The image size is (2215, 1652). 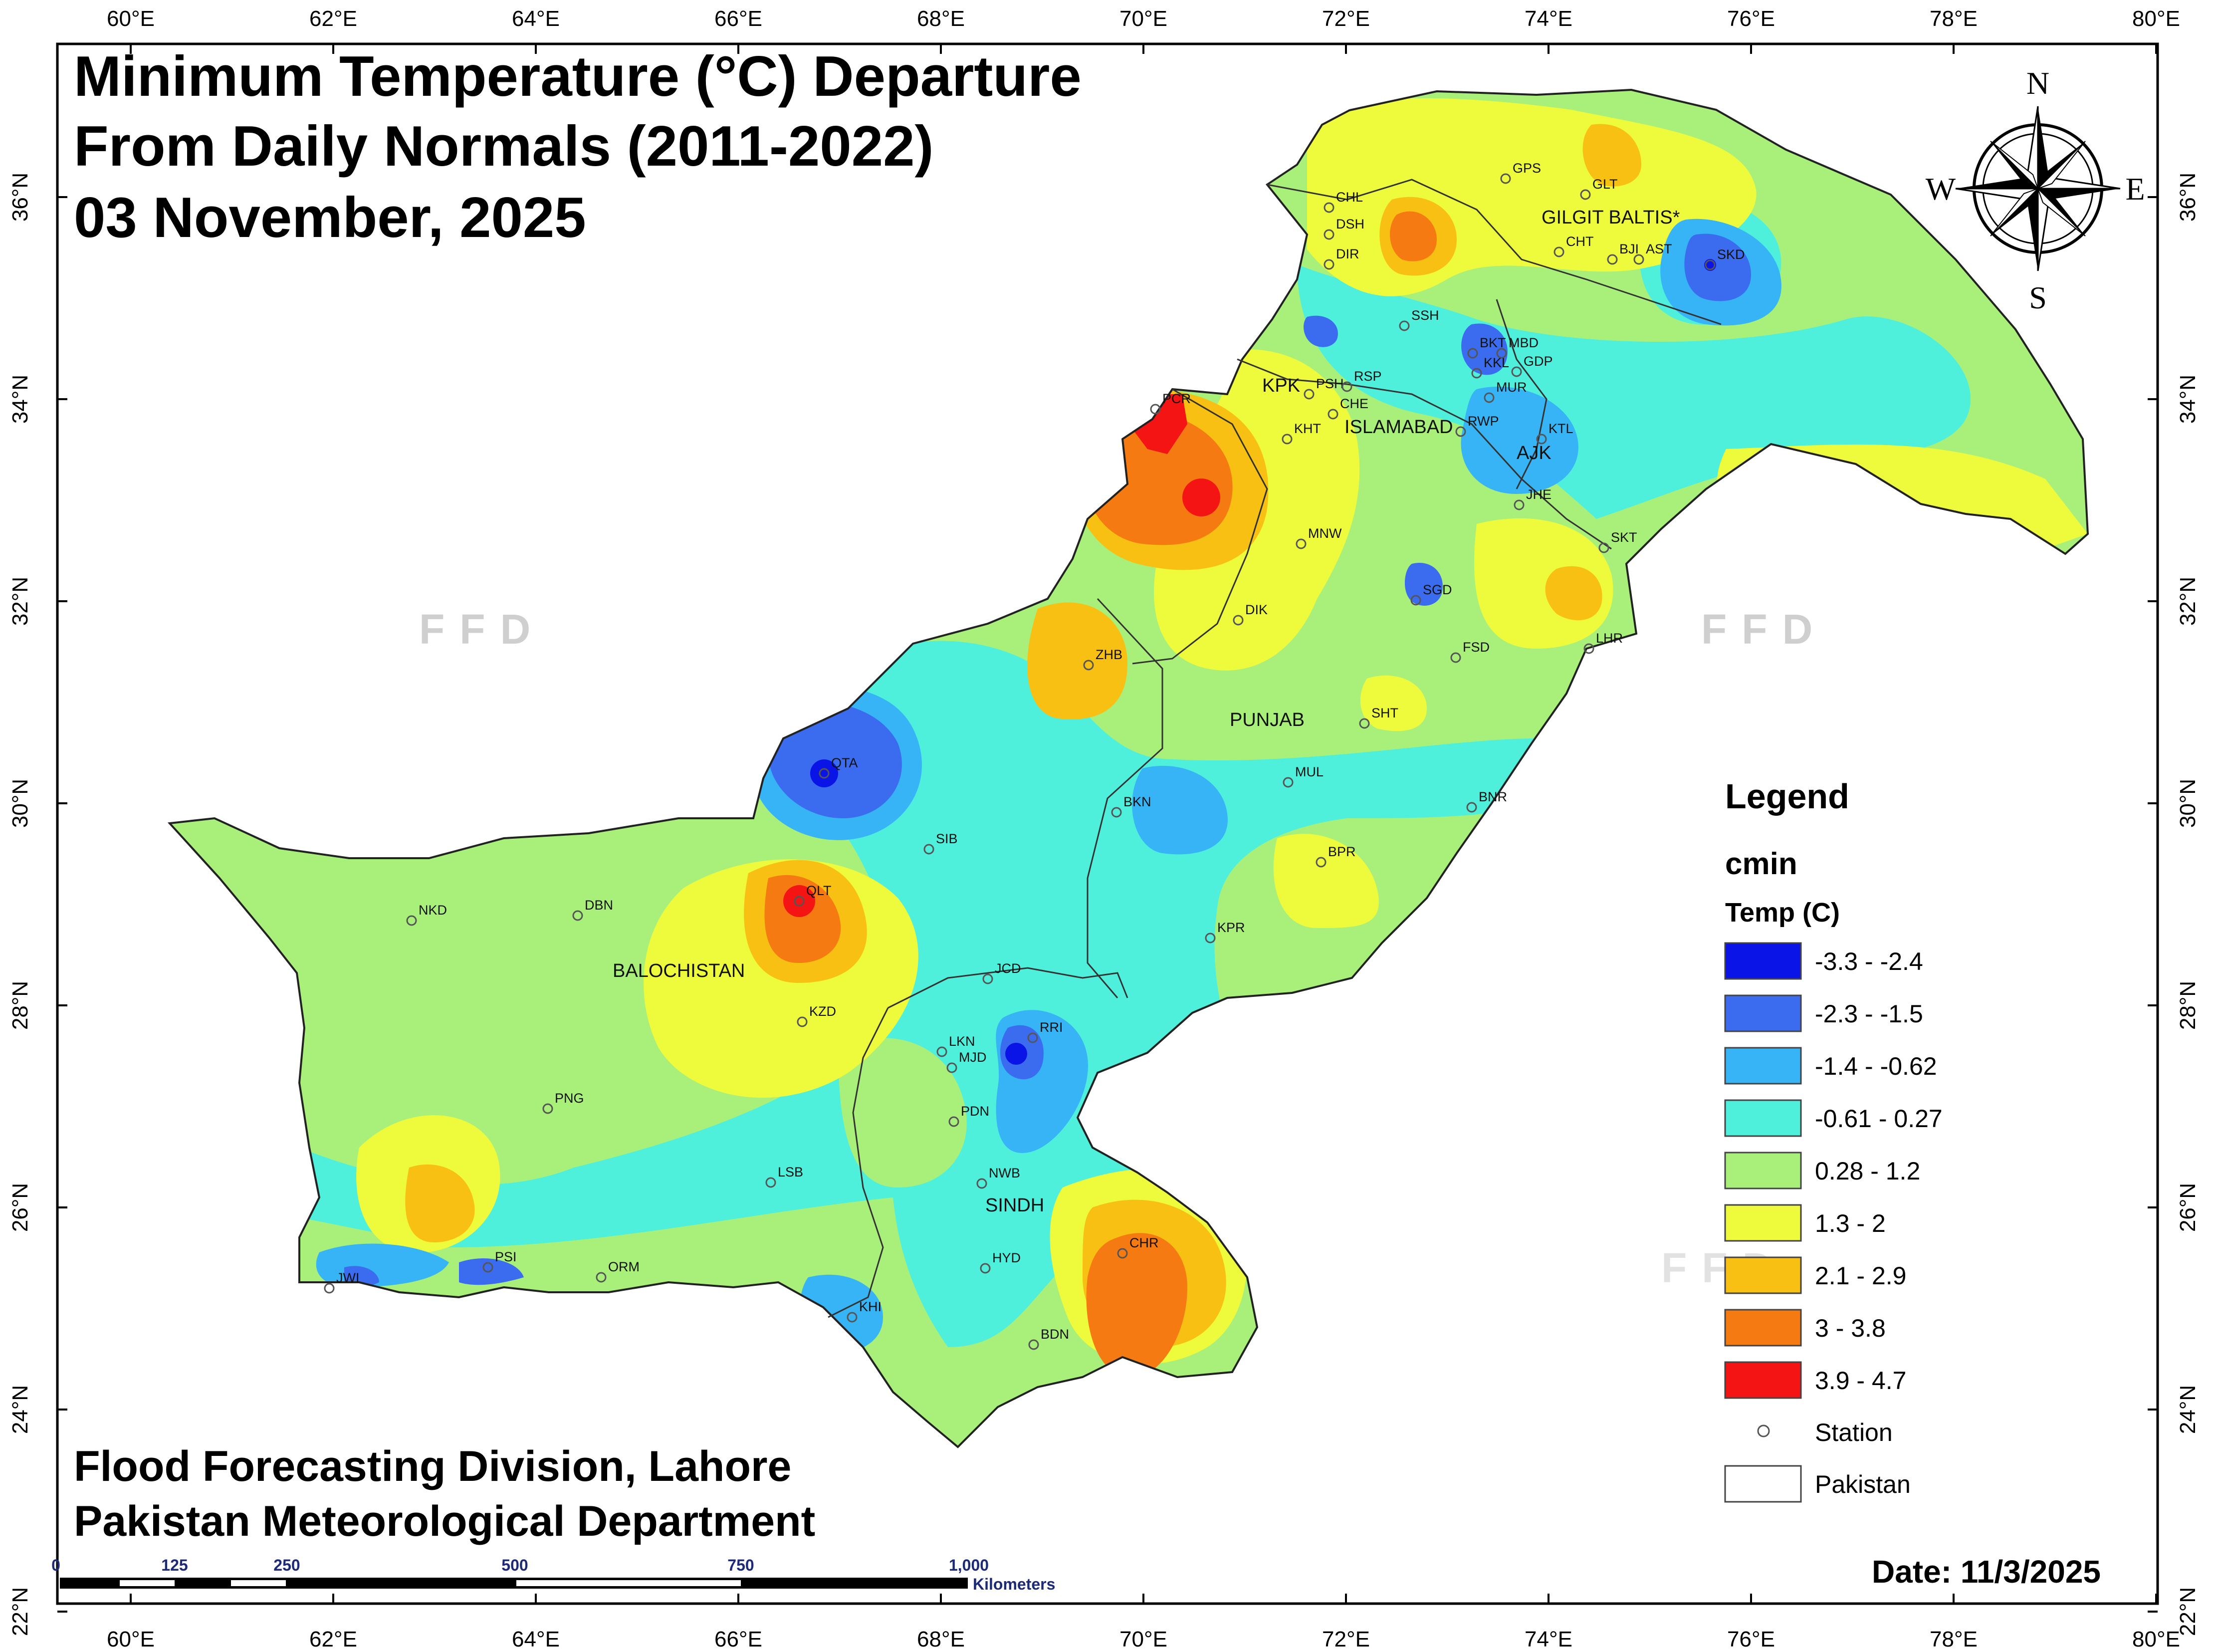 I want to click on station-label: JCD, so click(x=1008, y=968).